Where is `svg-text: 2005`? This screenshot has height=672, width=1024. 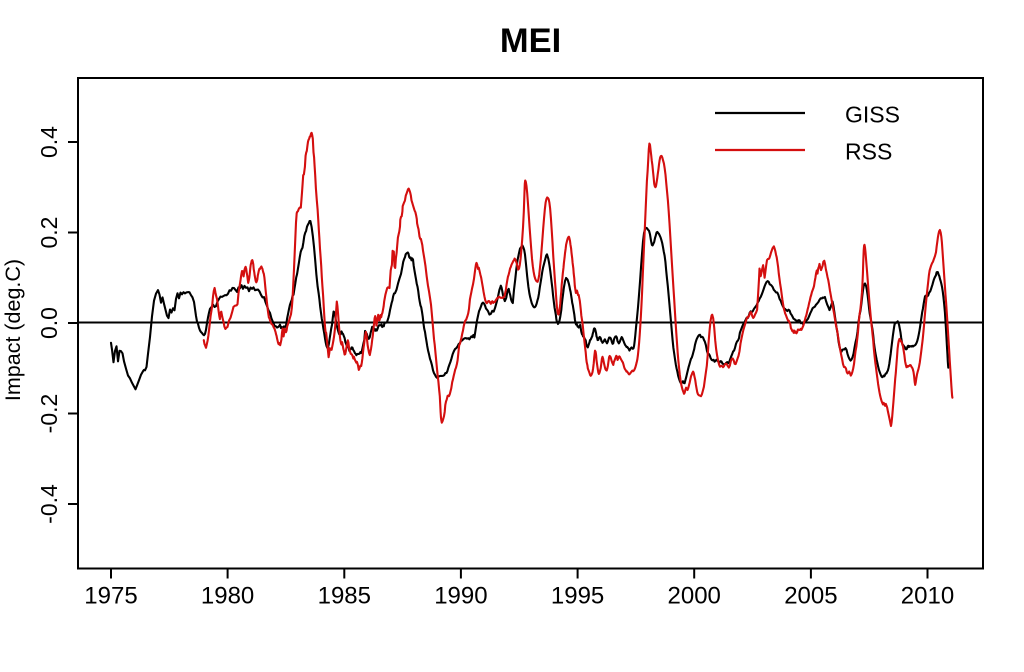 svg-text: 2005 is located at coordinates (810, 596).